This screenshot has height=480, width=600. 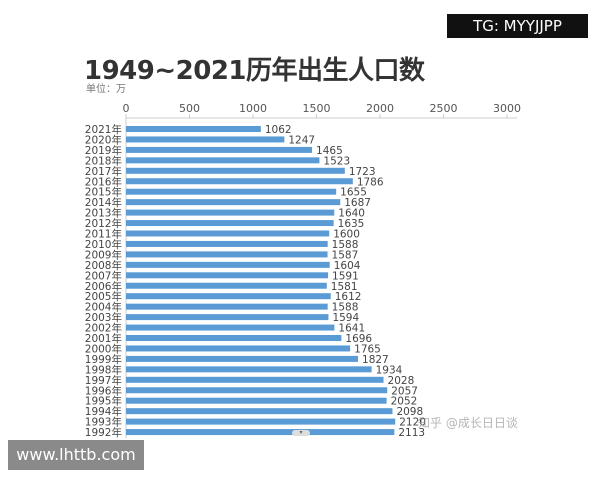 What do you see at coordinates (103, 359) in the screenshot?
I see `category-label: 1999年` at bounding box center [103, 359].